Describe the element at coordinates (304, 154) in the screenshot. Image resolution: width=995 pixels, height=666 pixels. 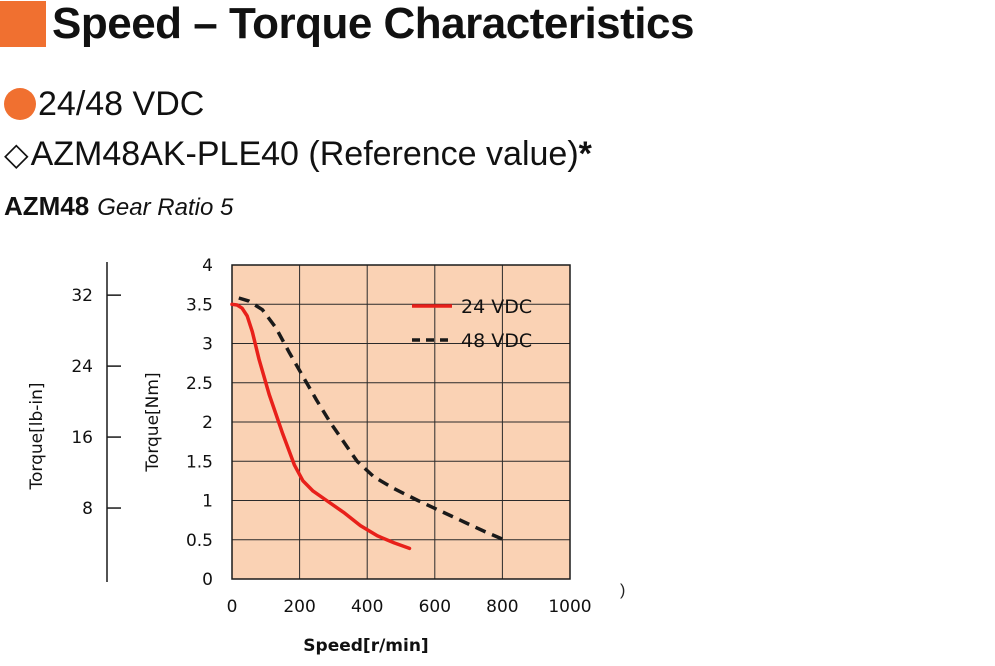
I see `model-label: AZM48AK-PLE40 (Reference value)` at that location.